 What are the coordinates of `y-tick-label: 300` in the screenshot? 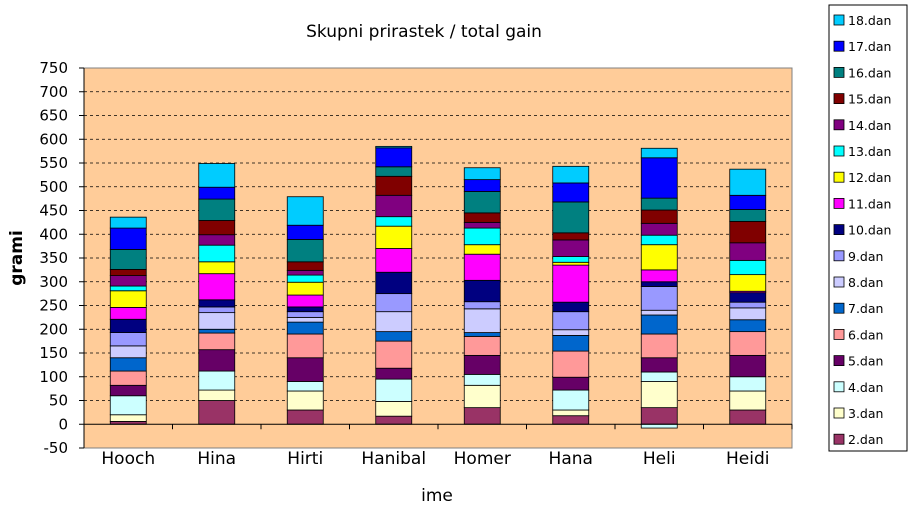 It's located at (53, 282).